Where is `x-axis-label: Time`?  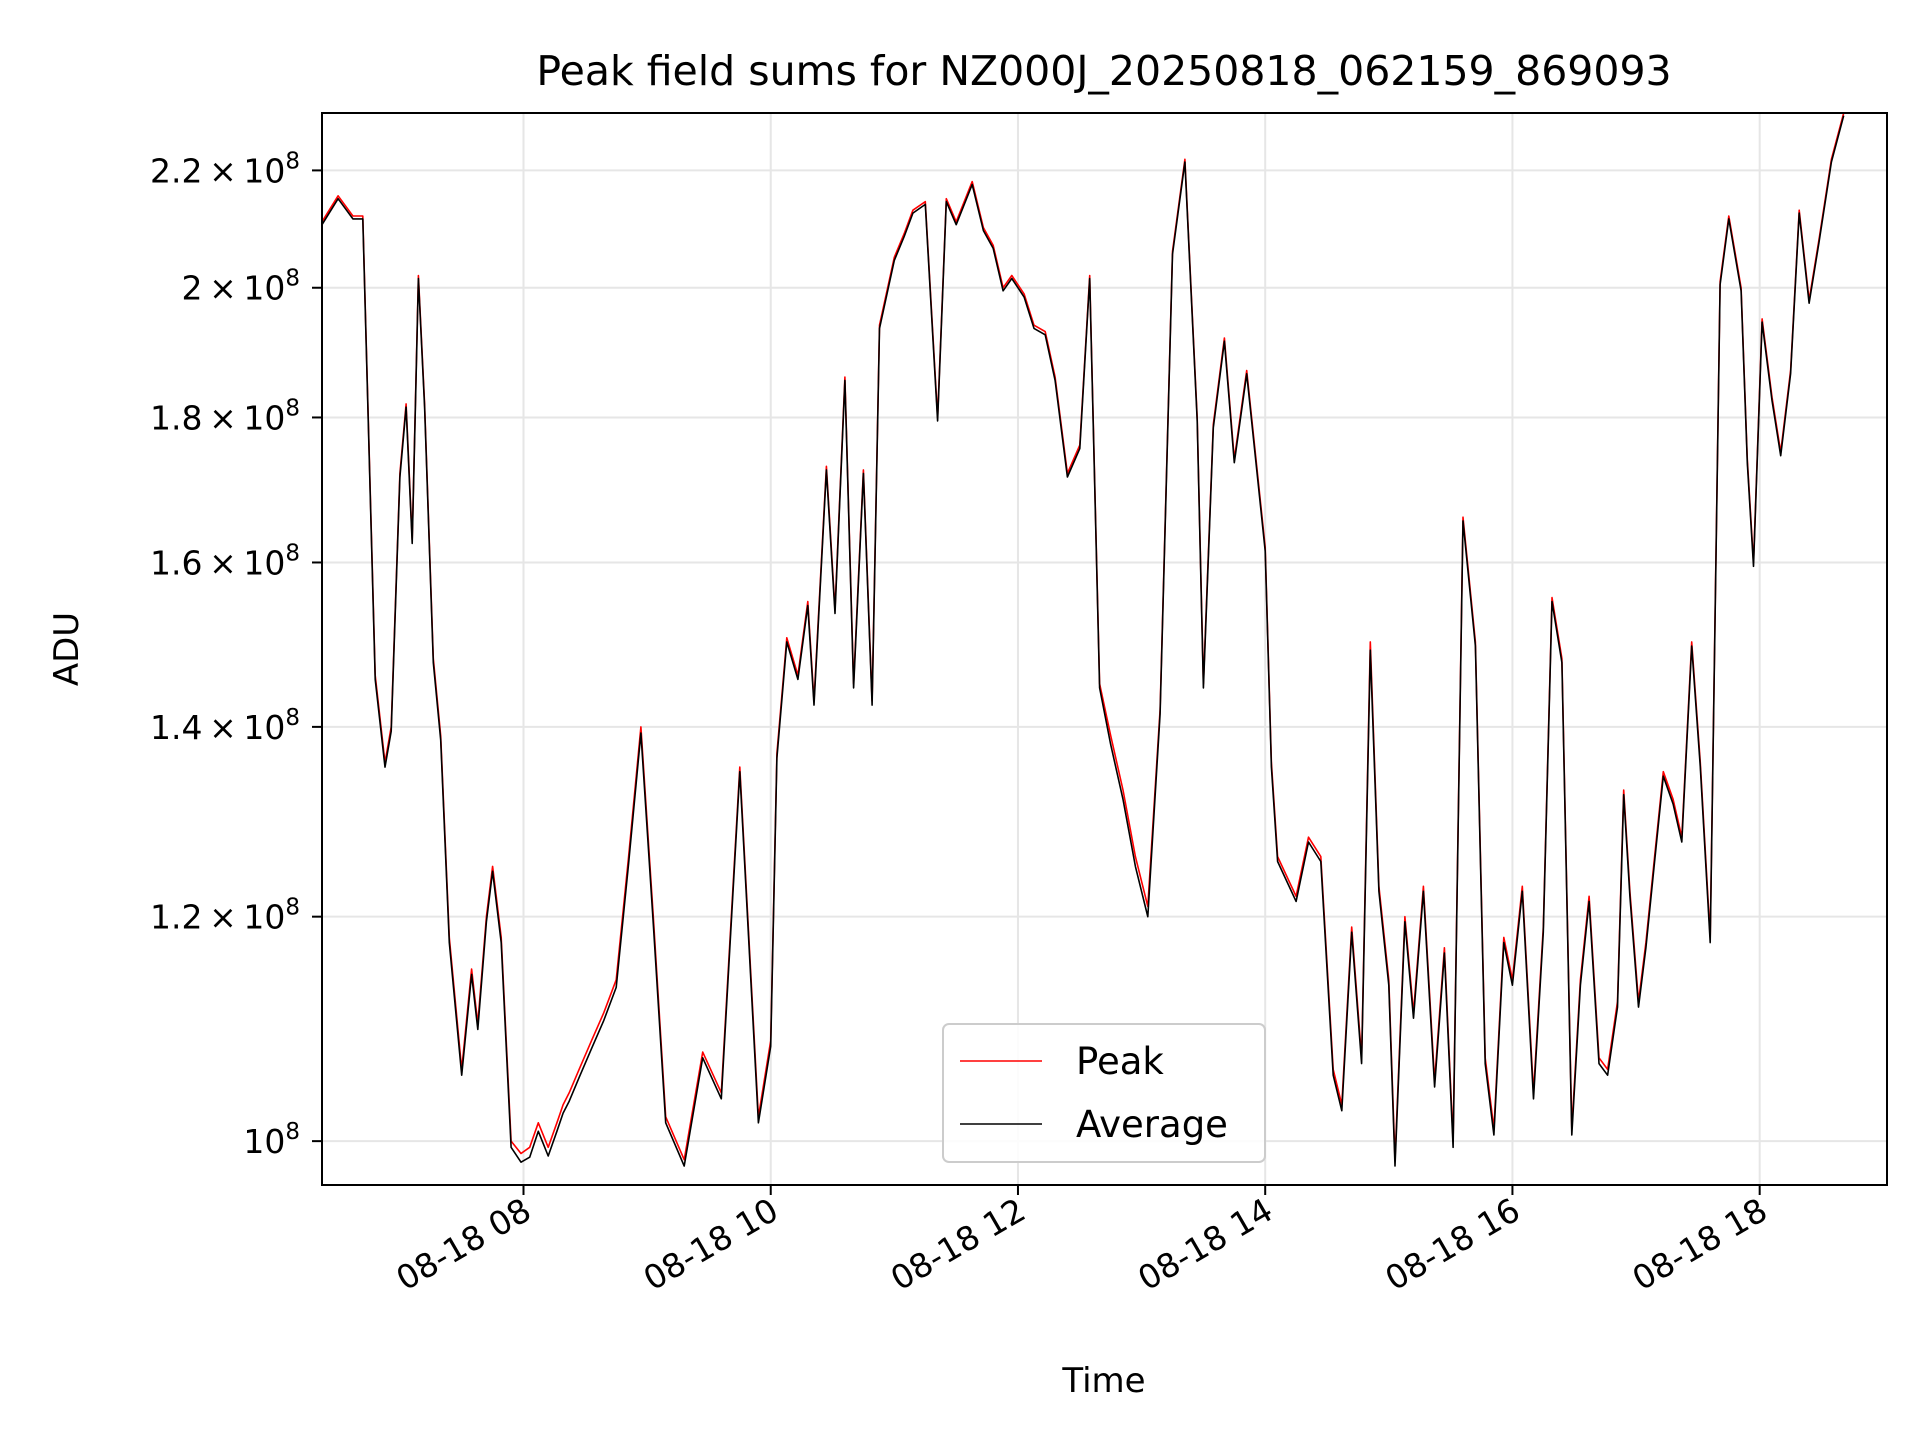 x-axis-label: Time is located at coordinates (1103, 1381).